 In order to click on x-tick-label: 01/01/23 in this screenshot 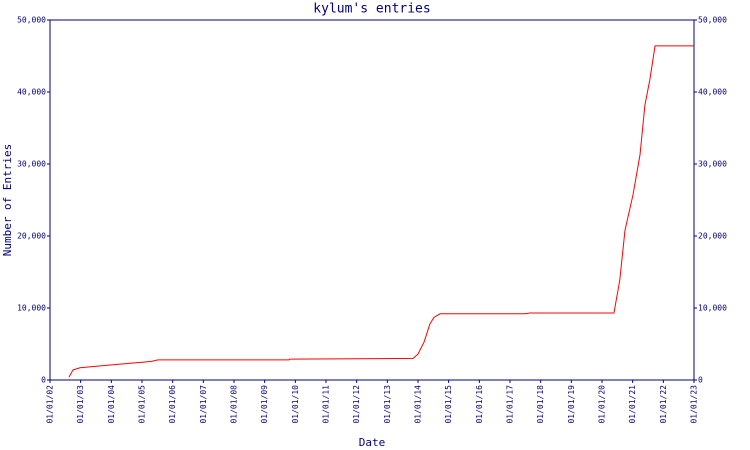, I will do `click(694, 404)`.